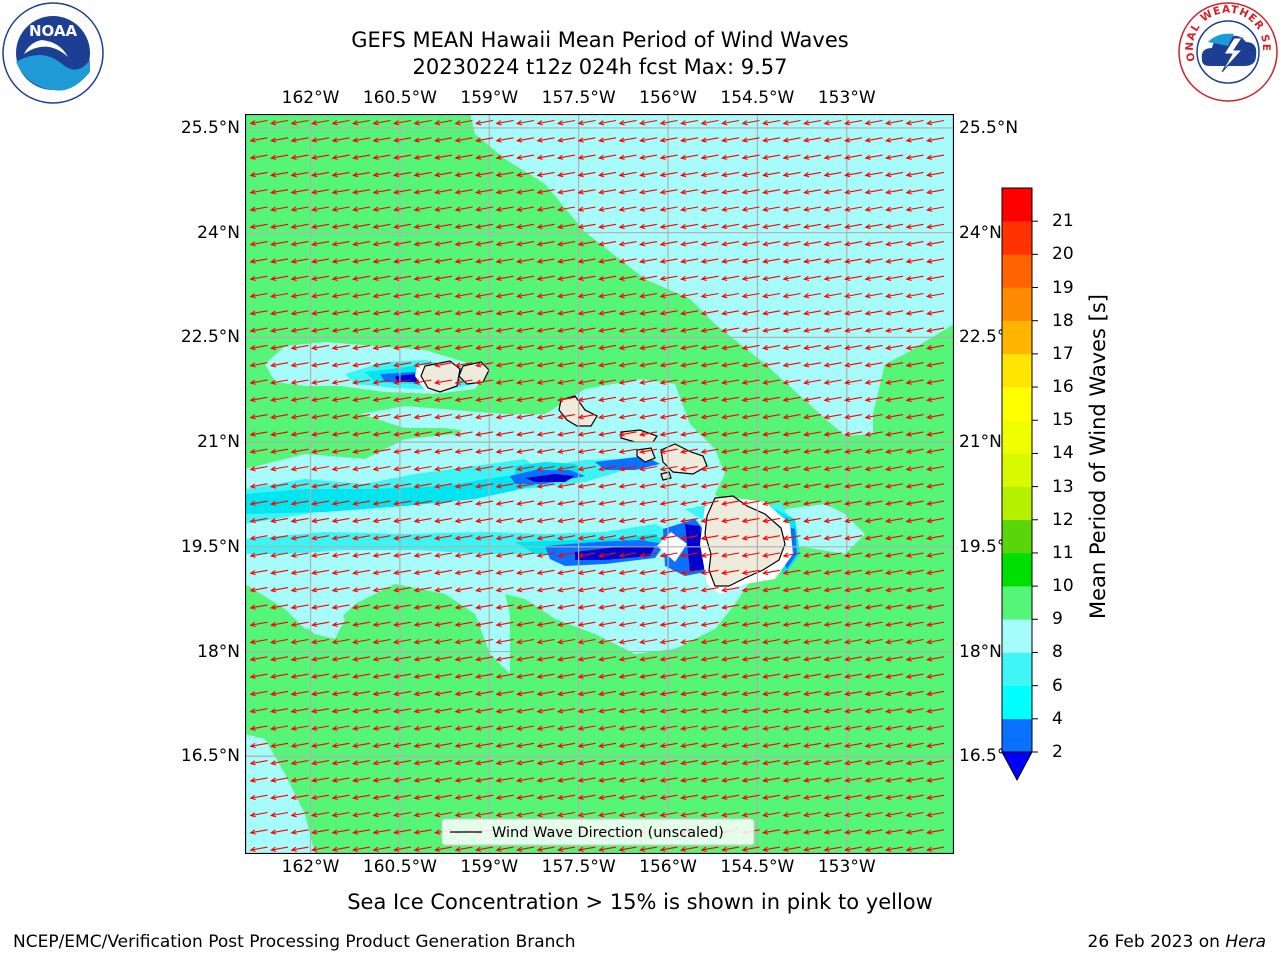  I want to click on colorbar, so click(1019, 484).